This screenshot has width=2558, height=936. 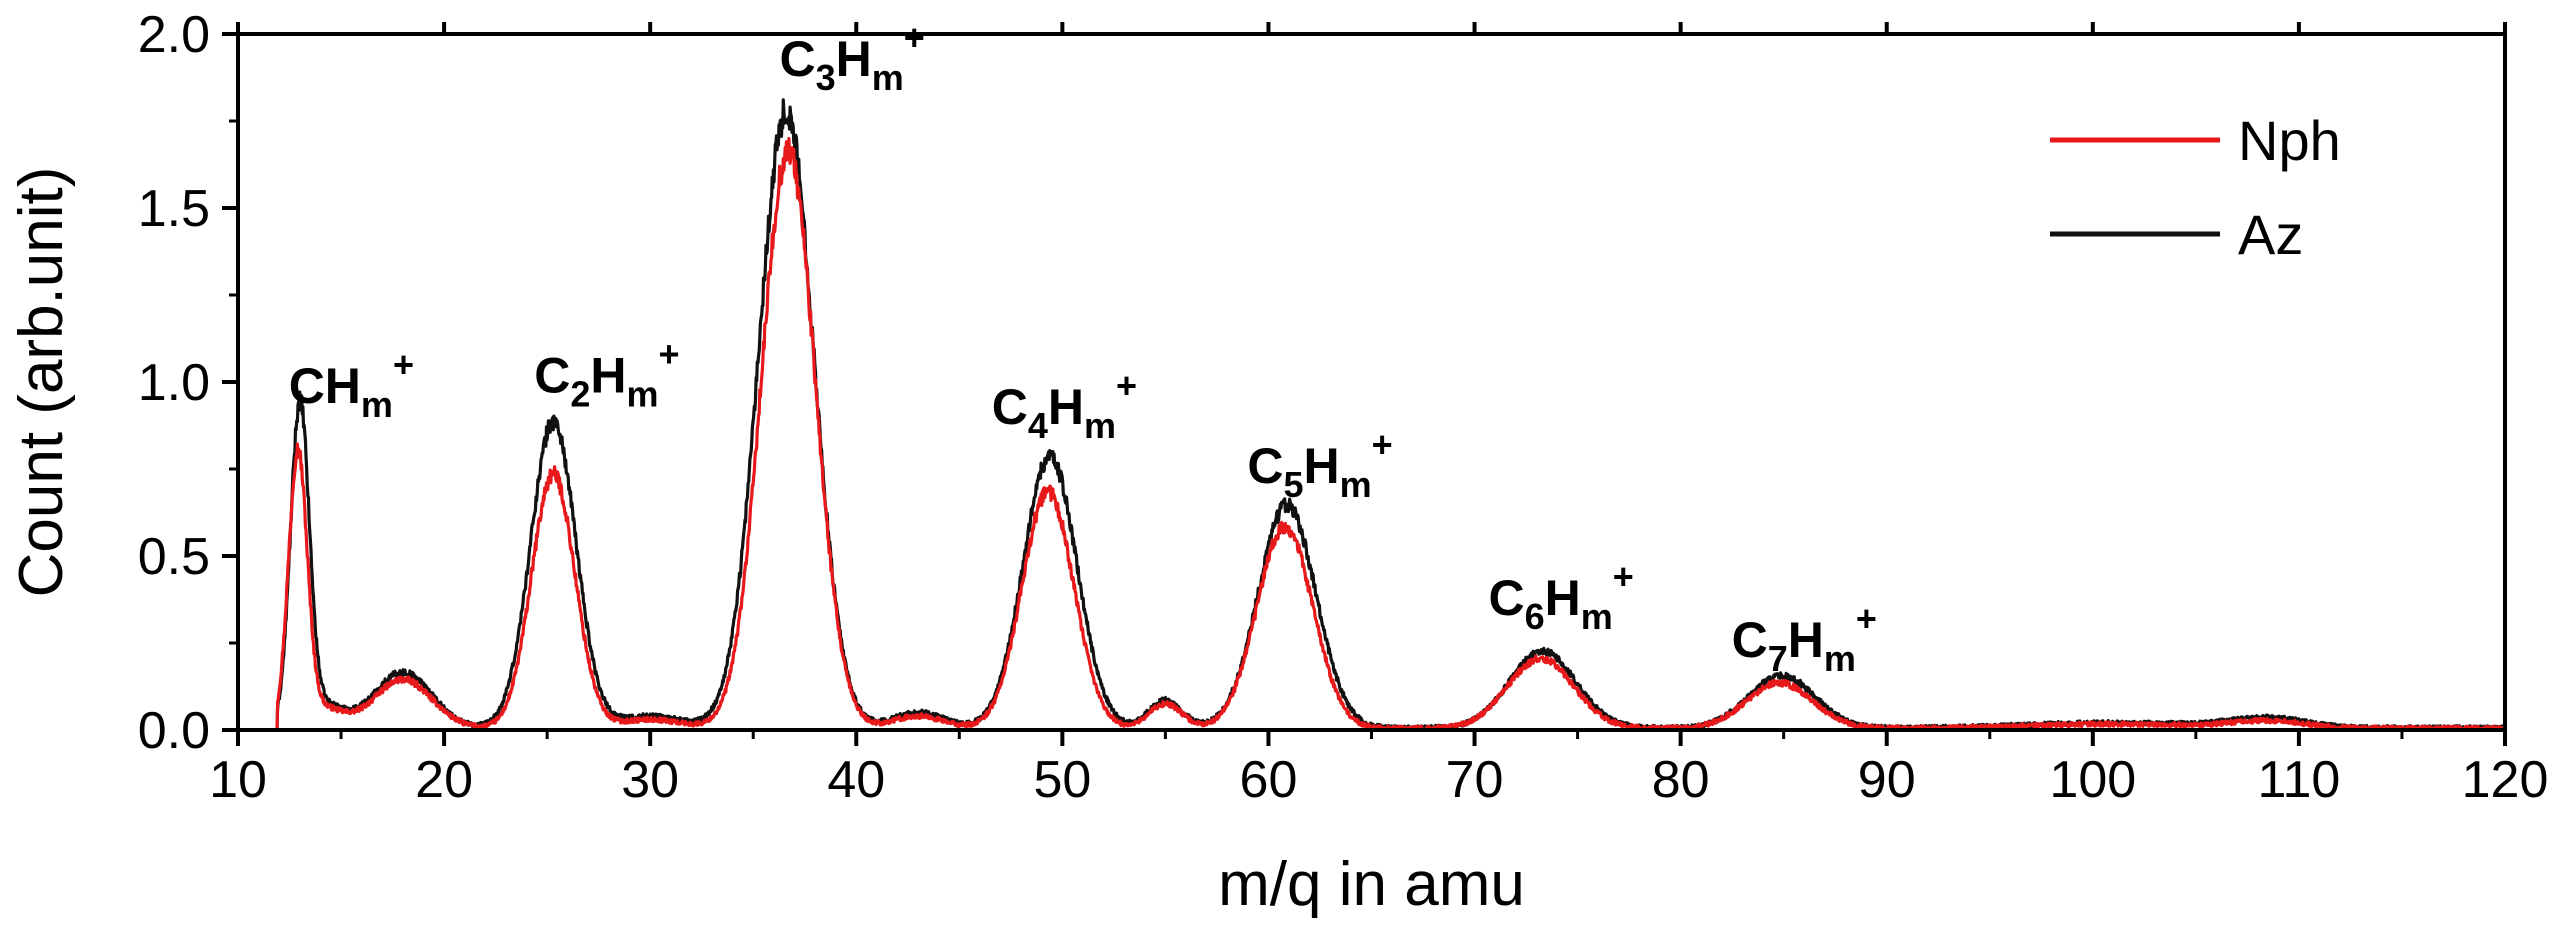 I want to click on x-tick-label: 110, so click(x=2298, y=780).